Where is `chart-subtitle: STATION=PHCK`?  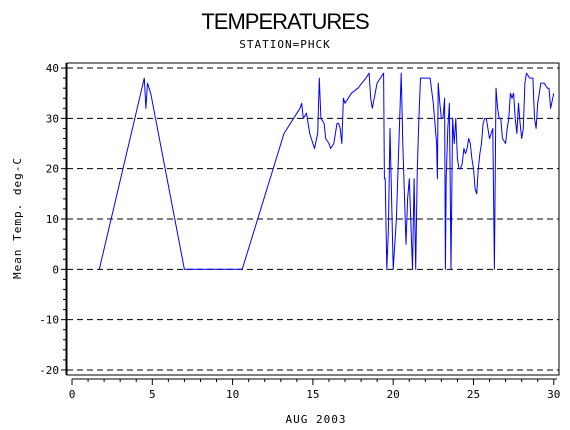
chart-subtitle: STATION=PHCK is located at coordinates (284, 44).